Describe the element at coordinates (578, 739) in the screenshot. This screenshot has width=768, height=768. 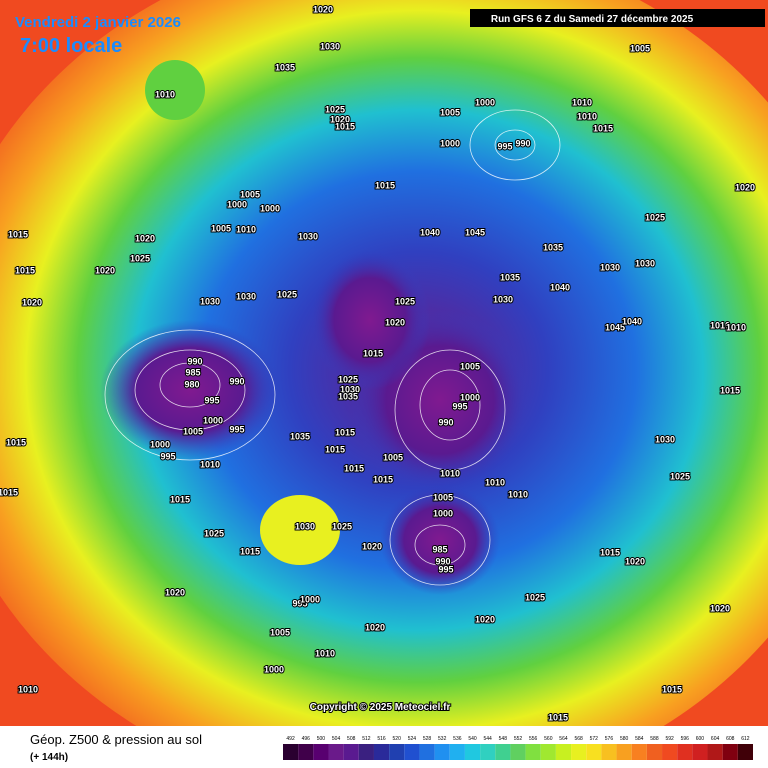
I see `scale-label: 568` at that location.